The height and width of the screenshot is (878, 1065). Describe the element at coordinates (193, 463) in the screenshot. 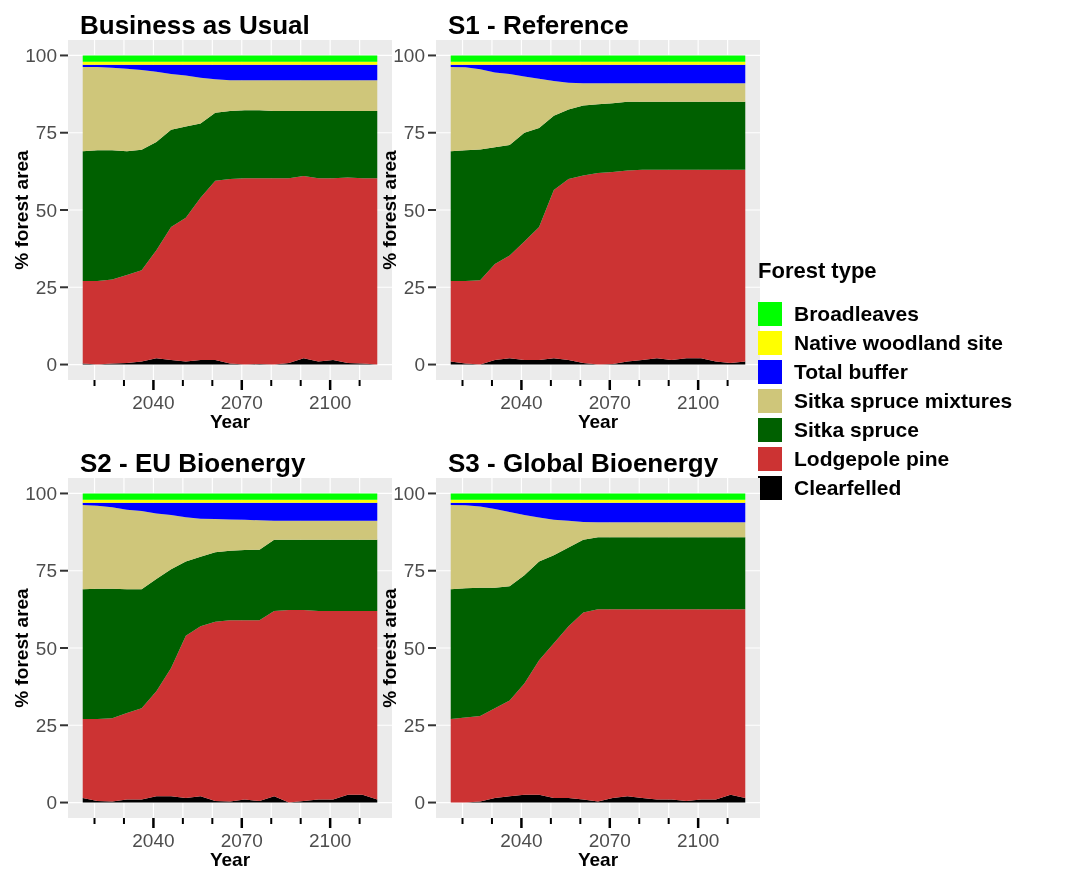

I see `chart-title: S2 - EU Bioenergy` at that location.